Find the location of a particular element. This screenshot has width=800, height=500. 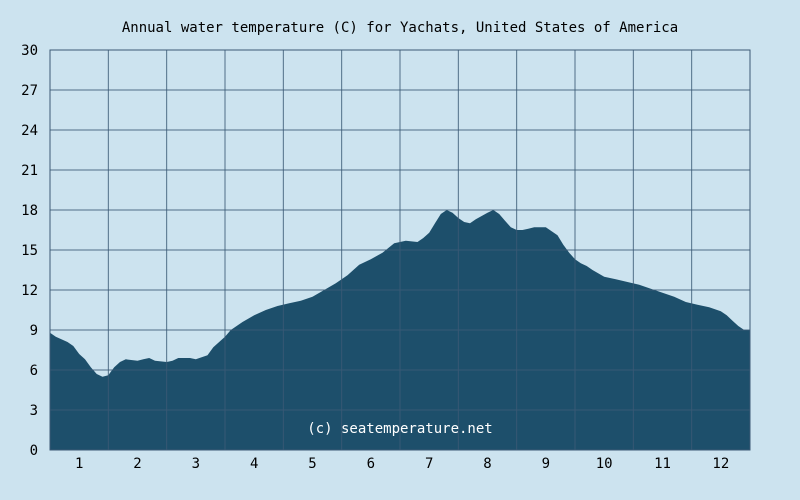

y-tick-label: 12 is located at coordinates (29, 291).